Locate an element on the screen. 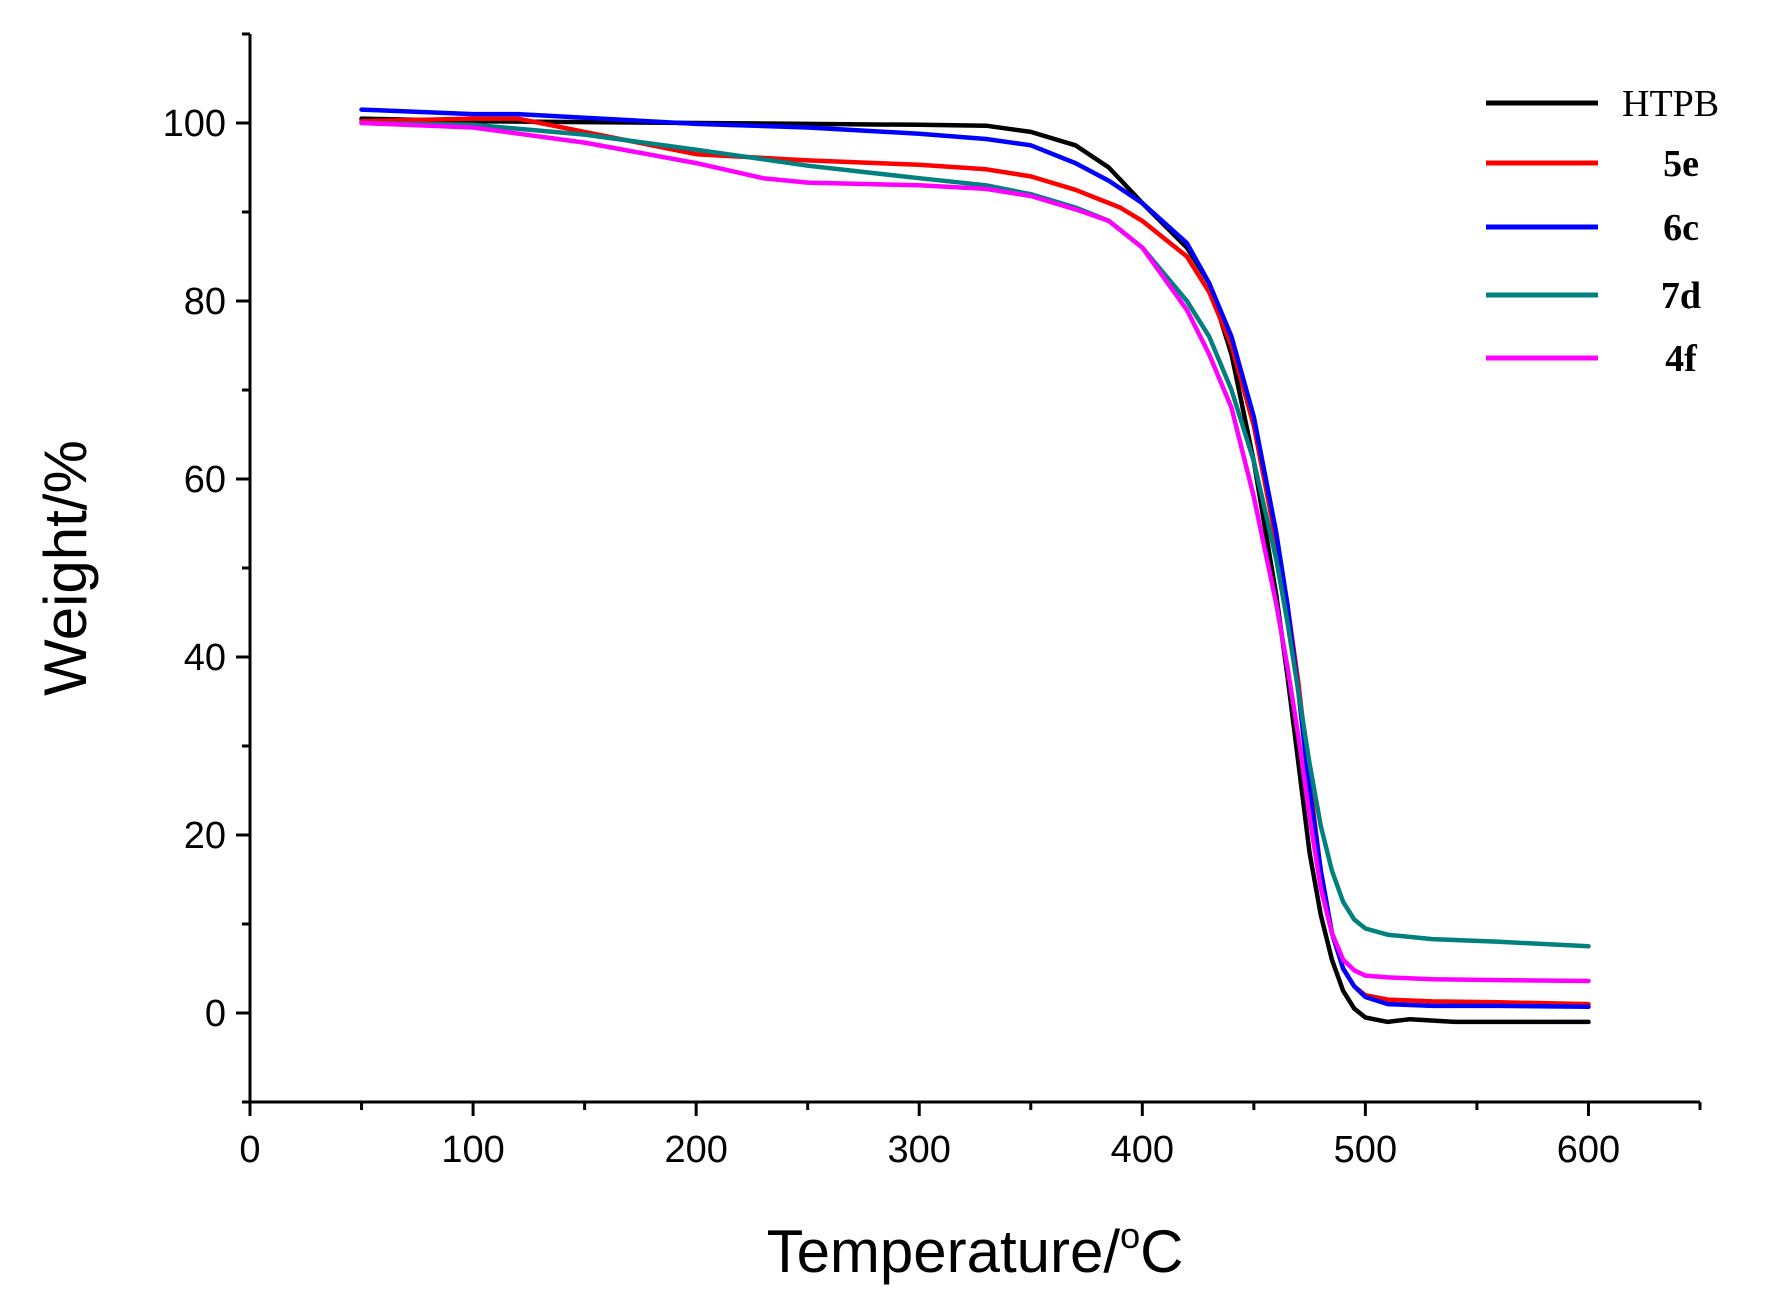 Image resolution: width=1783 pixels, height=1298 pixels. x-axis-title-unit: C is located at coordinates (1161, 1251).